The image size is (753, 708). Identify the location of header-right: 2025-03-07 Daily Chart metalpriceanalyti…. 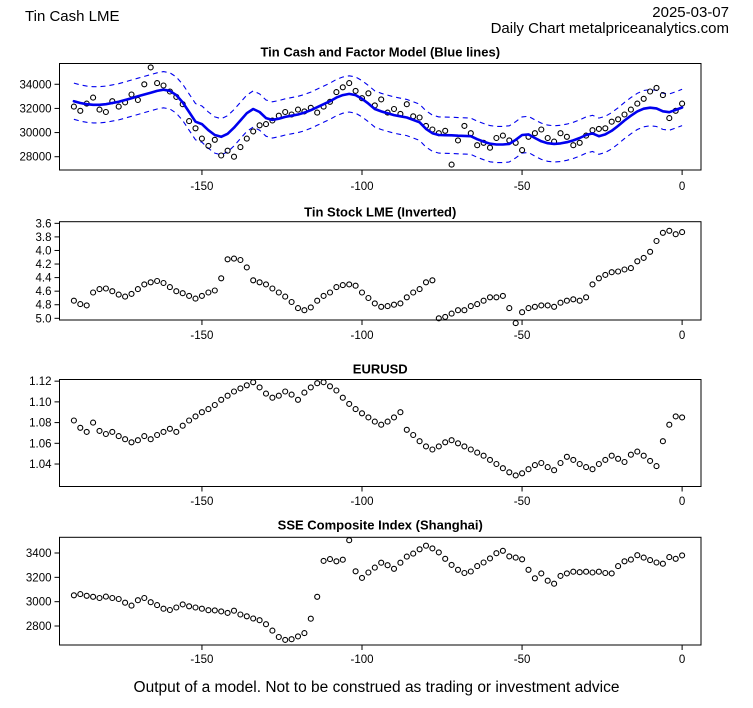
(610, 21).